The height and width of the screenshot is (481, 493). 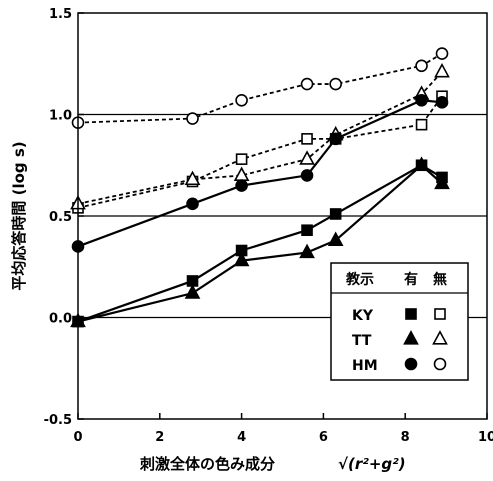 I want to click on legend-header-label: 教示, so click(x=360, y=279).